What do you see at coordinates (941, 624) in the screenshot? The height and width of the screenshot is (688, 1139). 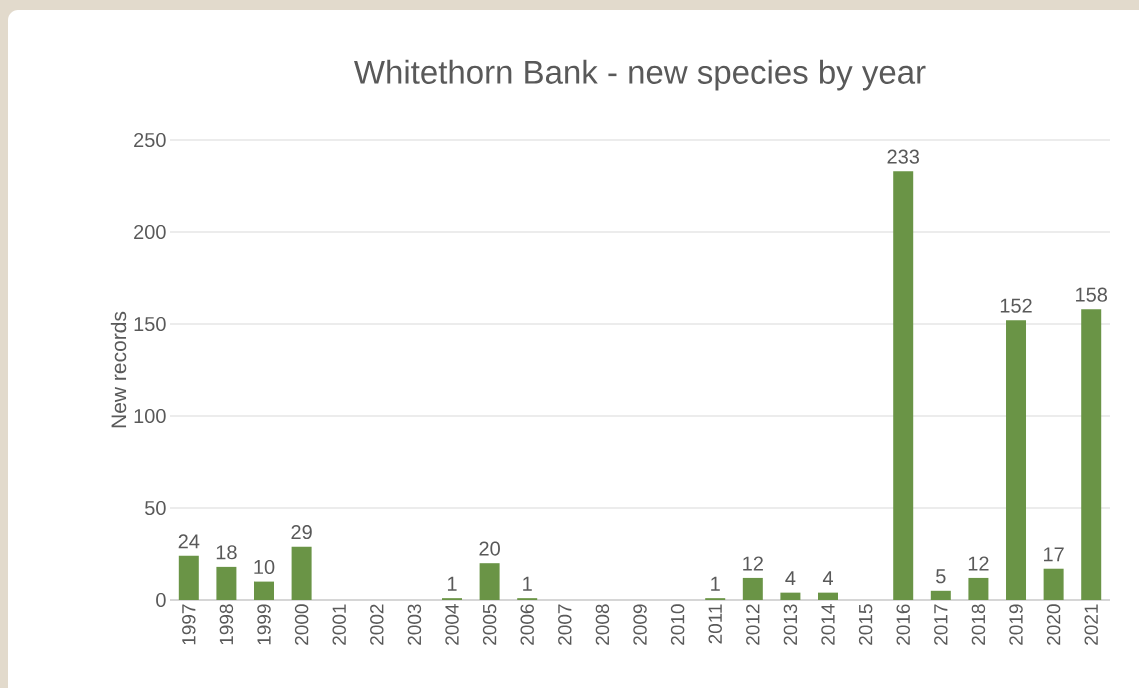 I see `x-tick-label: 2017` at bounding box center [941, 624].